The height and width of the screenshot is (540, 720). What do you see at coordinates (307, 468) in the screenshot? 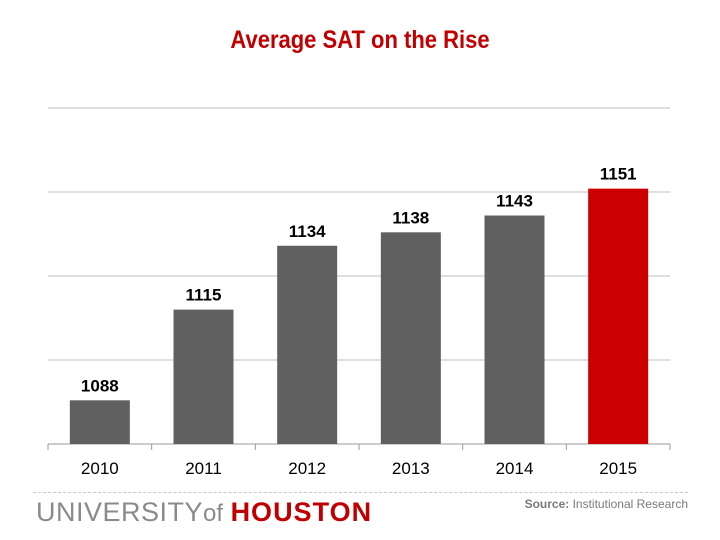
I see `x-tick-label: 2012` at bounding box center [307, 468].